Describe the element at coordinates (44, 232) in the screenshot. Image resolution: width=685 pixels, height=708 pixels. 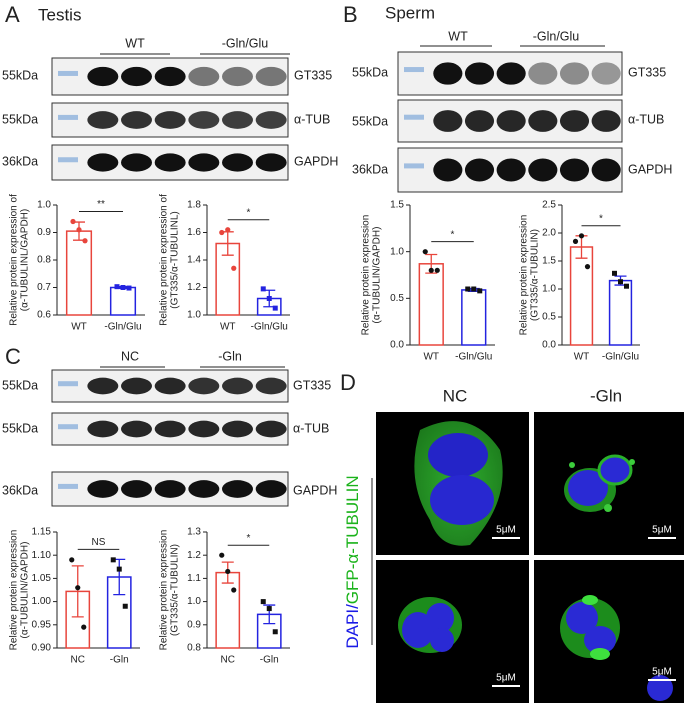
I see `y-tick-label: 0.9` at that location.